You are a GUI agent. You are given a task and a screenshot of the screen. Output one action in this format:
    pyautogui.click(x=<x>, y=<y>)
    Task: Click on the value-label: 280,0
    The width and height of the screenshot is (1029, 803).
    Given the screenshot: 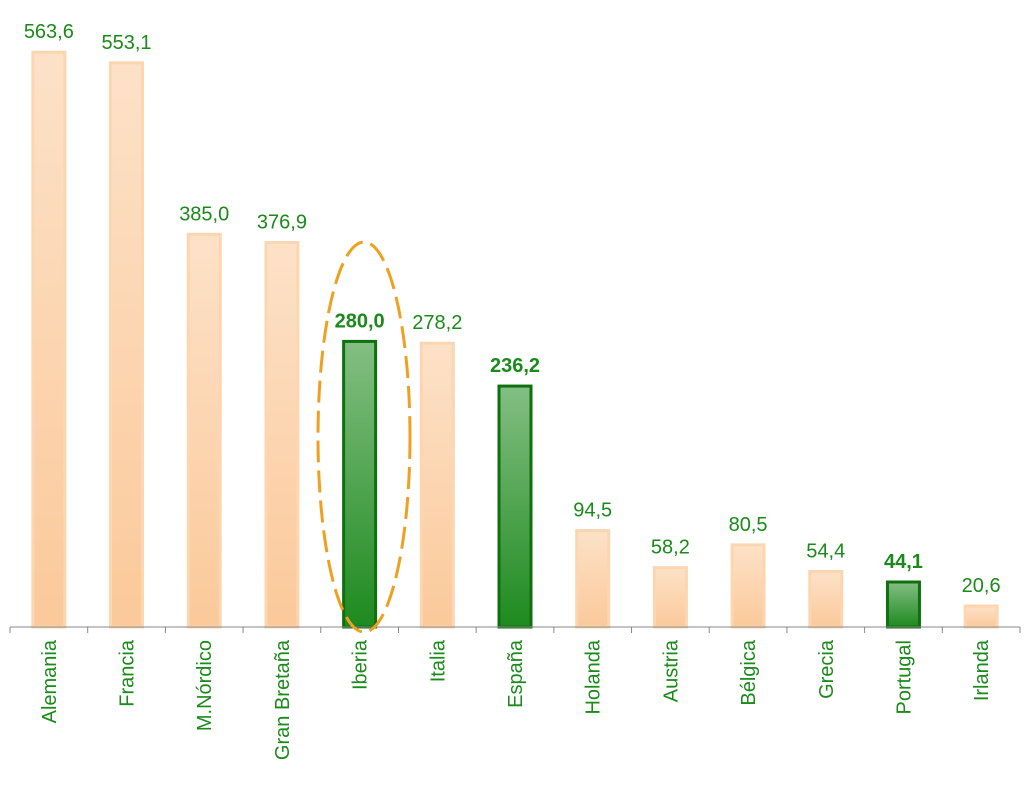 What is the action you would take?
    pyautogui.click(x=360, y=321)
    